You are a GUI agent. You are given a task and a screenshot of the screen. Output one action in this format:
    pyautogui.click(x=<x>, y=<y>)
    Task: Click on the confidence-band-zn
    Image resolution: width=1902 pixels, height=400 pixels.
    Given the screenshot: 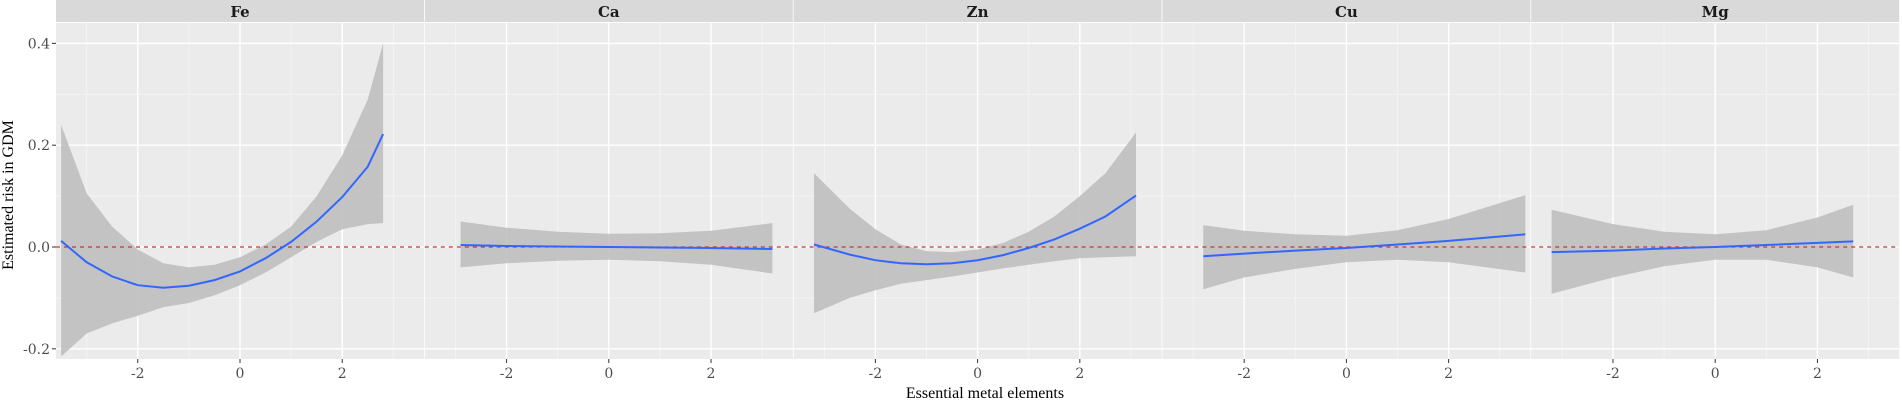 What is the action you would take?
    pyautogui.click(x=975, y=223)
    